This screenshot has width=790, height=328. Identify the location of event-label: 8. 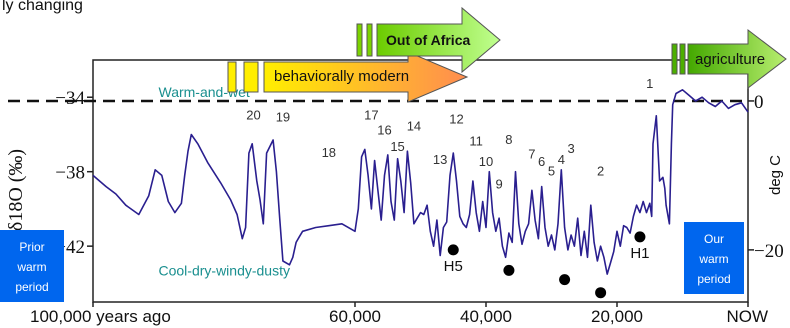
(508, 139).